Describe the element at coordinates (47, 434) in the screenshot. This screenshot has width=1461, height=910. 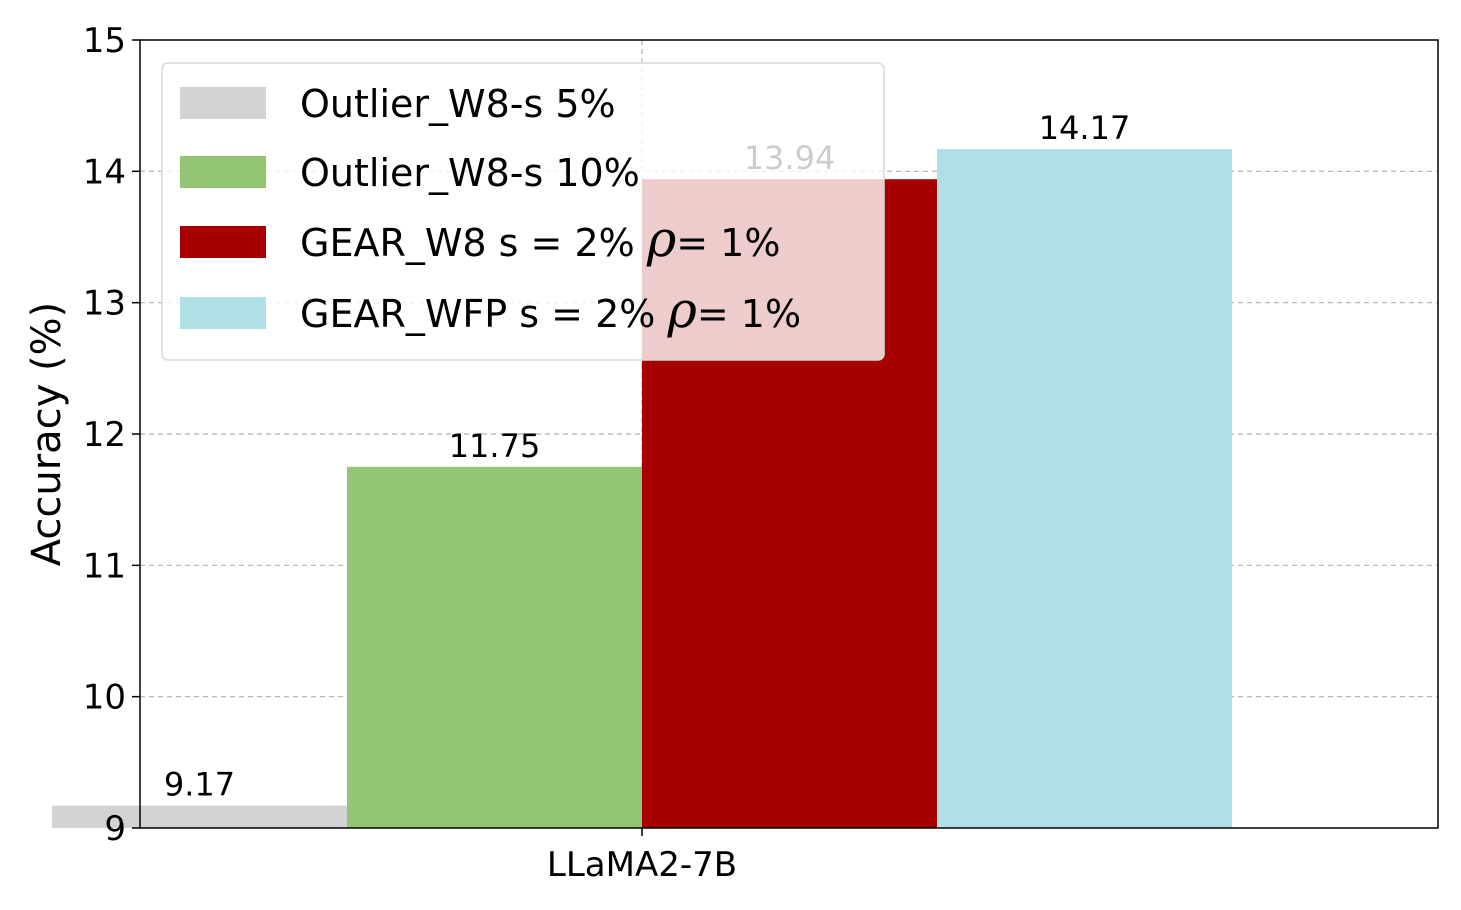
I see `y-axis-title: Accuracy (%)` at that location.